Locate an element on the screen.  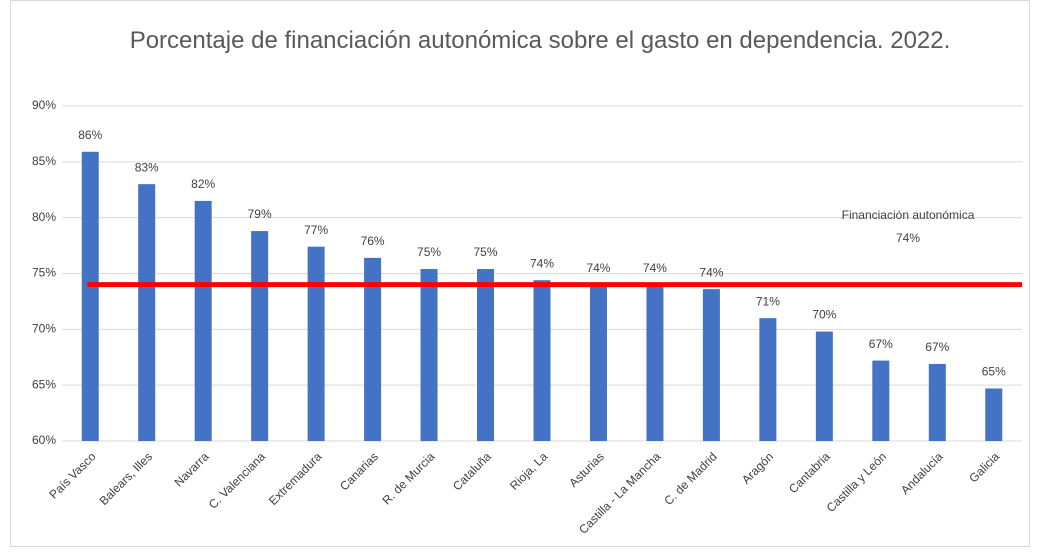
data-label: 65% is located at coordinates (994, 372).